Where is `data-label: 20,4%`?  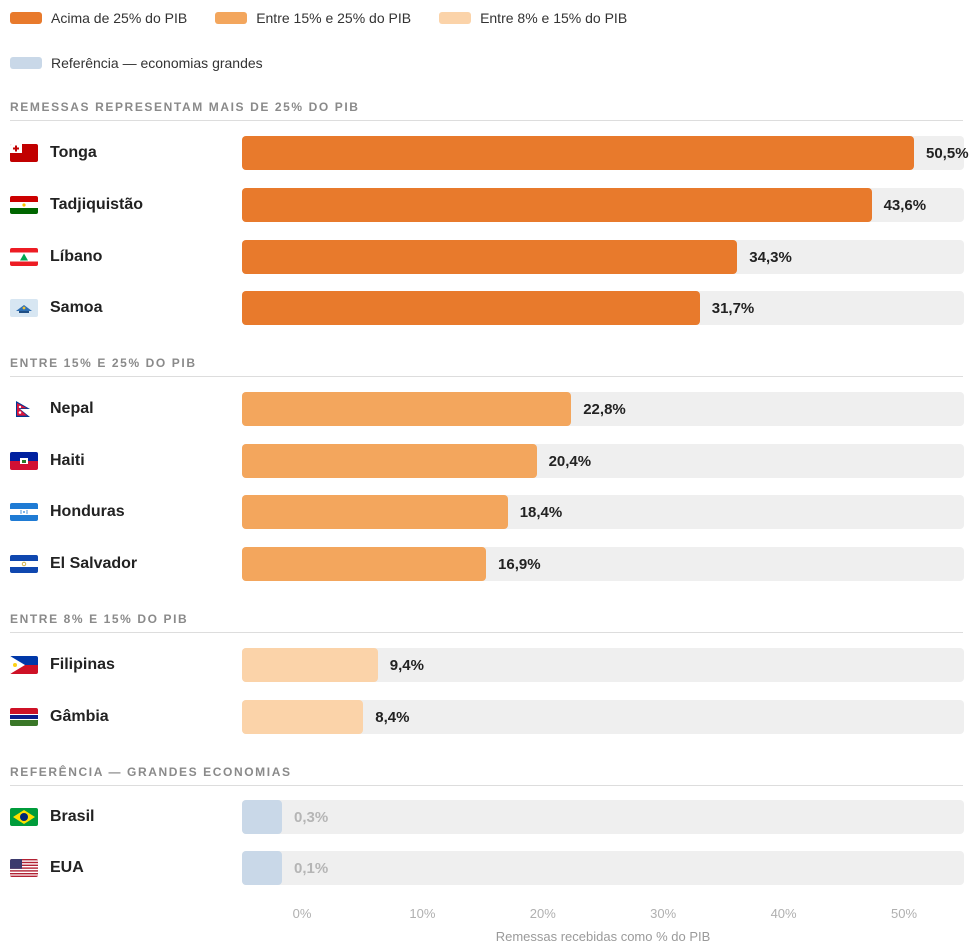
data-label: 20,4% is located at coordinates (570, 461).